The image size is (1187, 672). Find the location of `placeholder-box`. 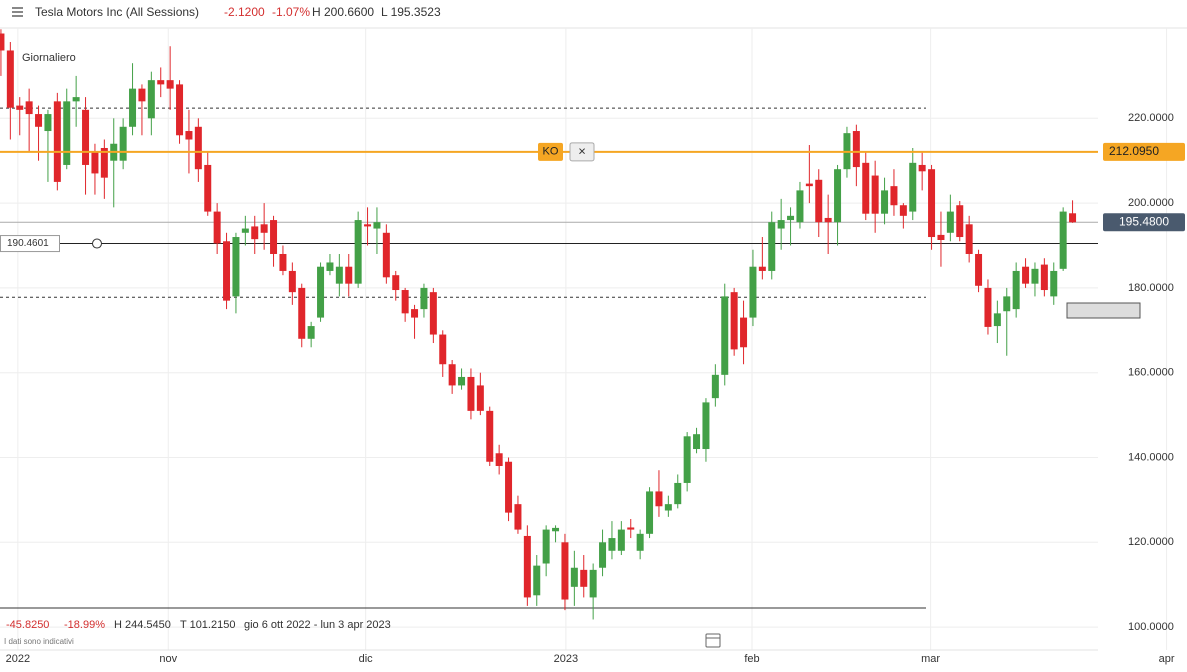

placeholder-box is located at coordinates (1103, 310).